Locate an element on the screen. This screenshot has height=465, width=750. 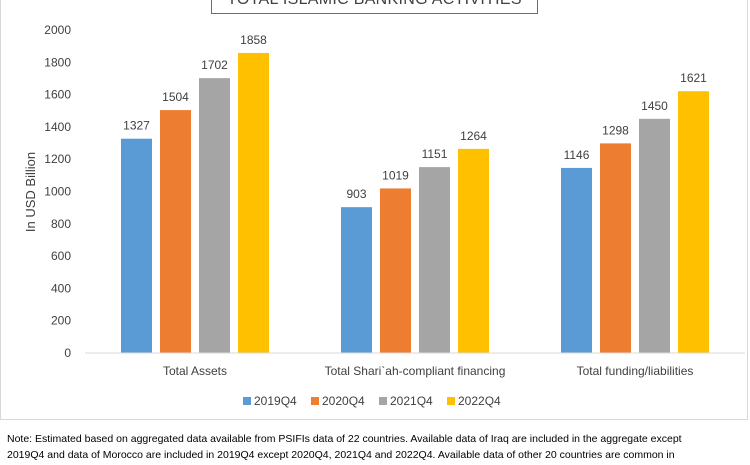
legend-label: 2019Q4 is located at coordinates (275, 401).